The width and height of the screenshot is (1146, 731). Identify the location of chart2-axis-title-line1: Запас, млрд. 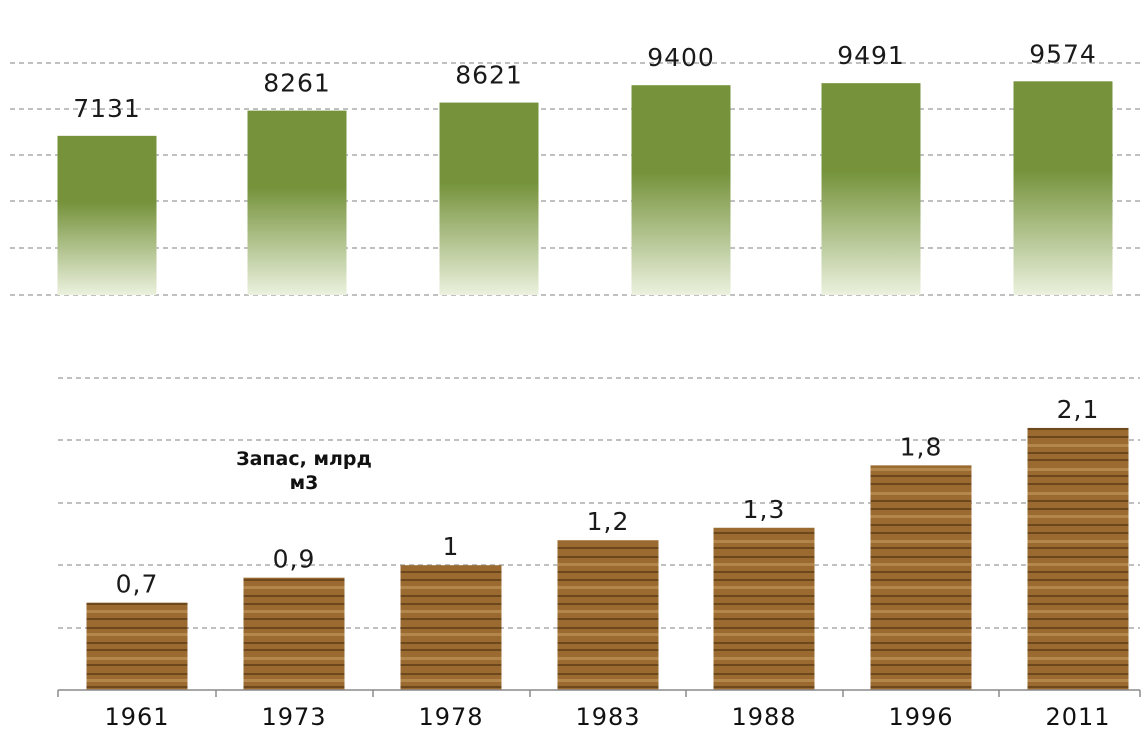
(304, 459).